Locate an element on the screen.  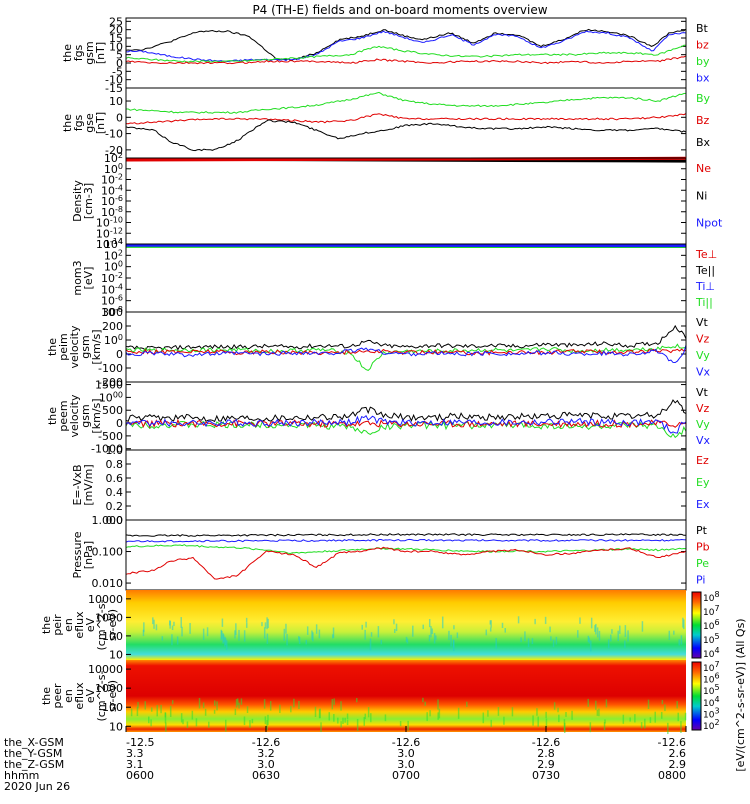
legend-entry: Bt is located at coordinates (702, 28).